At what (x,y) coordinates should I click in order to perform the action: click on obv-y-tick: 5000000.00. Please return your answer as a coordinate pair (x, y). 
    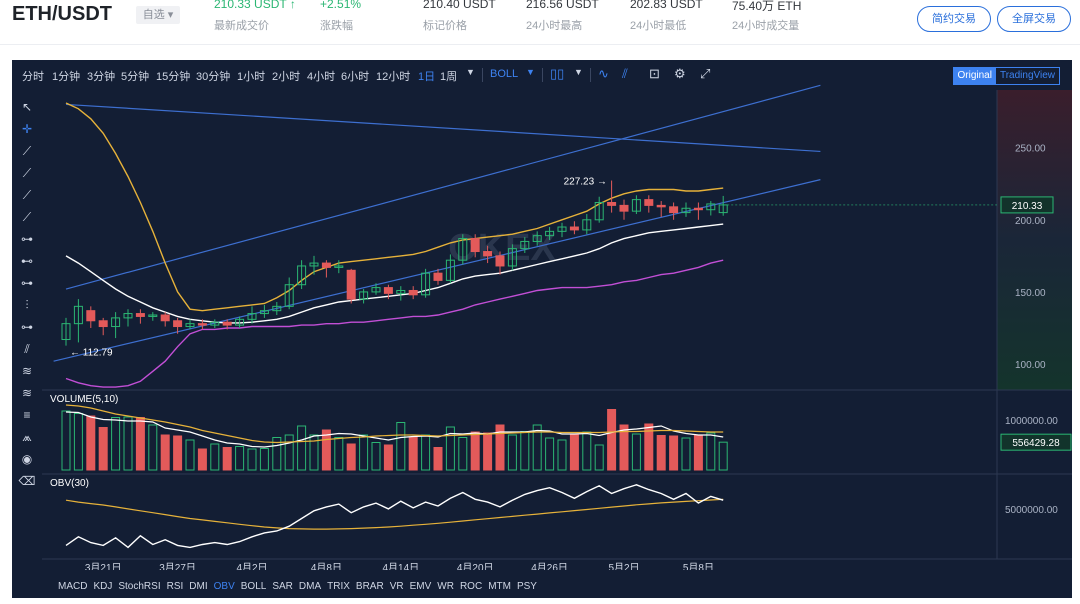
    Looking at the image, I should click on (1031, 510).